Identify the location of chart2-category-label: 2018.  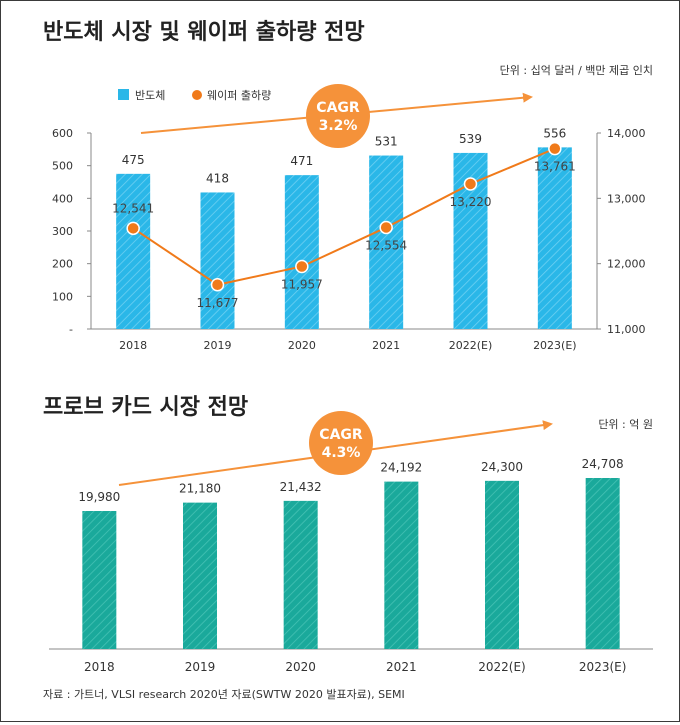
(99, 667).